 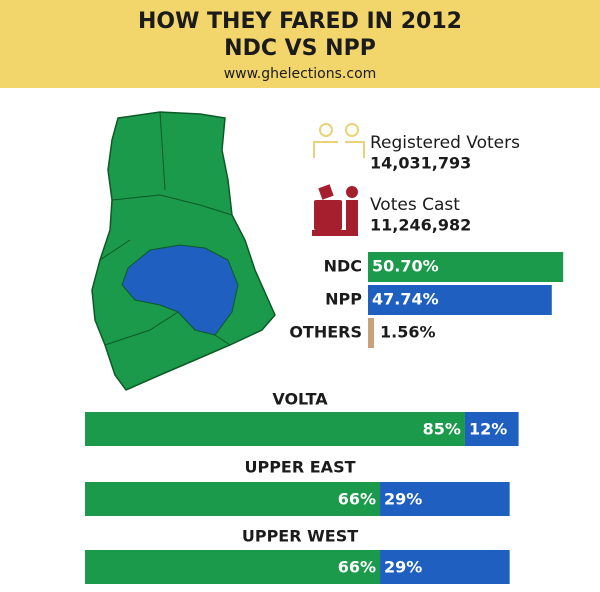 What do you see at coordinates (339, 140) in the screenshot?
I see `voters-icon` at bounding box center [339, 140].